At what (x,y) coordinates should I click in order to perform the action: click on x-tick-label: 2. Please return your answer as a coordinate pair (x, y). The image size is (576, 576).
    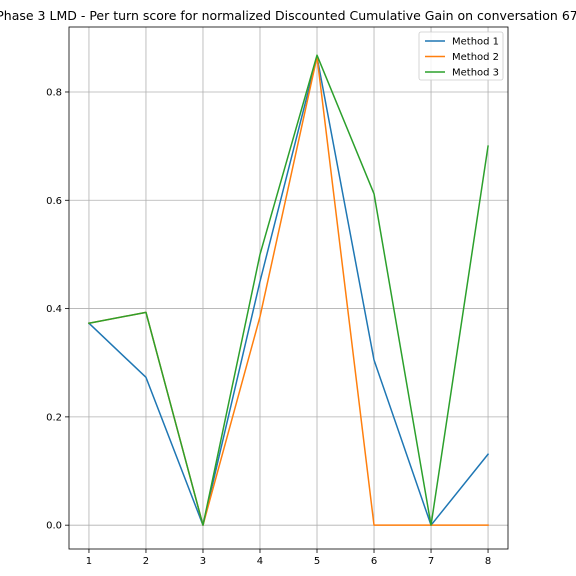
    Looking at the image, I should click on (146, 561).